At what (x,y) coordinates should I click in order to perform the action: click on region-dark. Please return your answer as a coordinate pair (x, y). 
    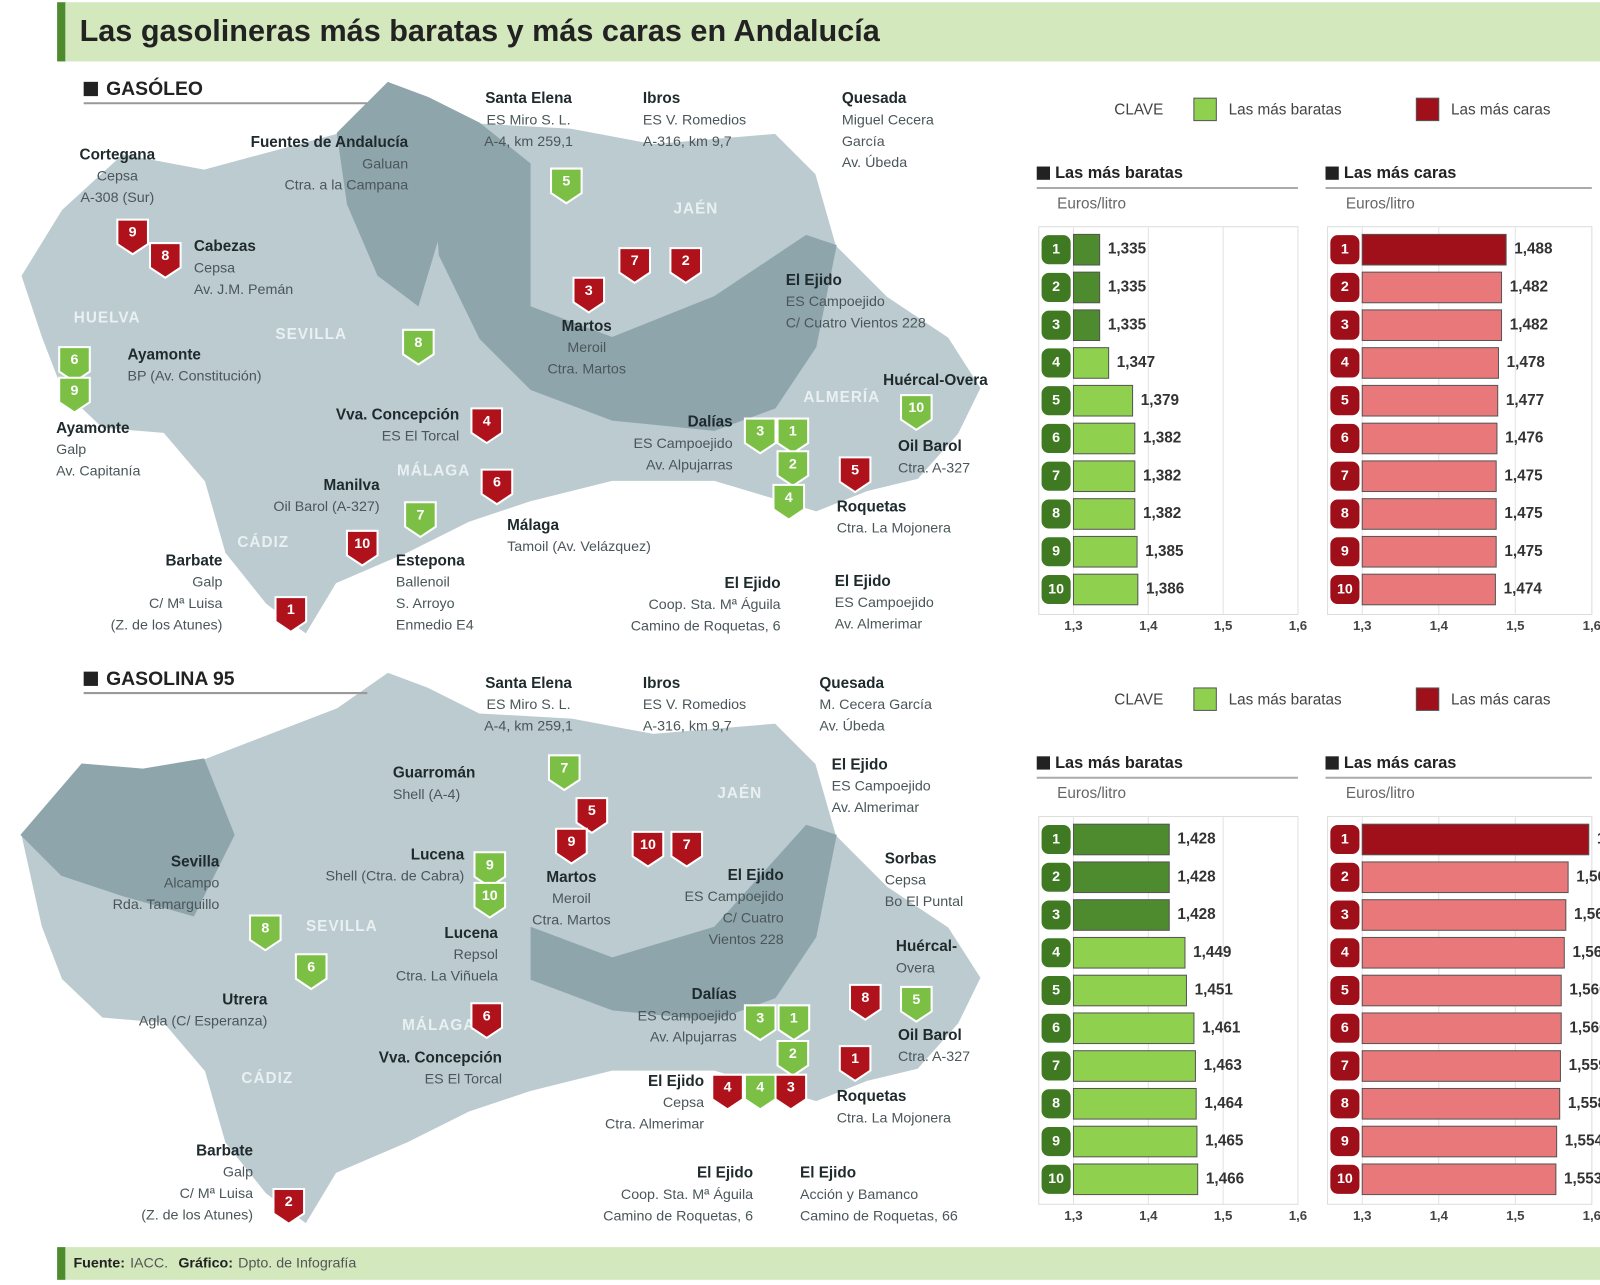
    Looking at the image, I should click on (127, 837).